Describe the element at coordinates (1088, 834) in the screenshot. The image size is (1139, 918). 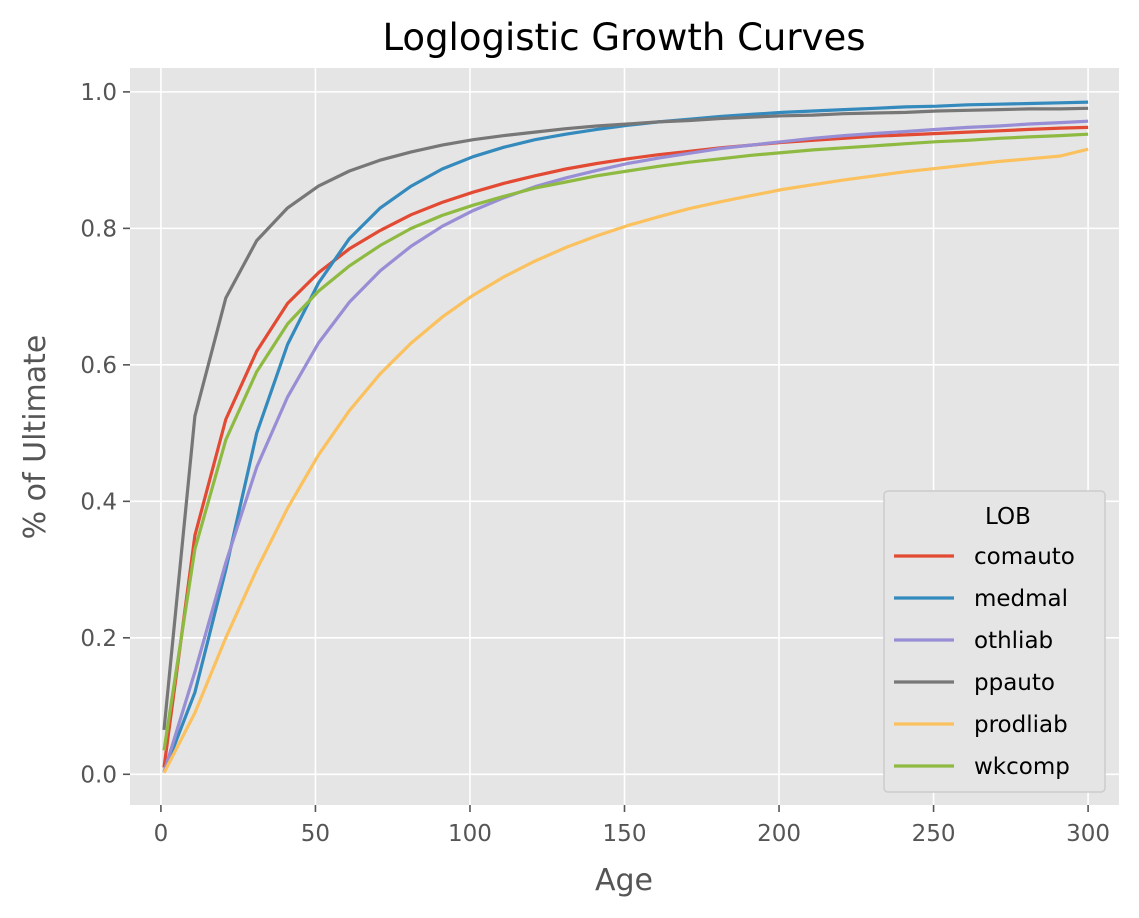
I see `x-tick-label: 300` at that location.